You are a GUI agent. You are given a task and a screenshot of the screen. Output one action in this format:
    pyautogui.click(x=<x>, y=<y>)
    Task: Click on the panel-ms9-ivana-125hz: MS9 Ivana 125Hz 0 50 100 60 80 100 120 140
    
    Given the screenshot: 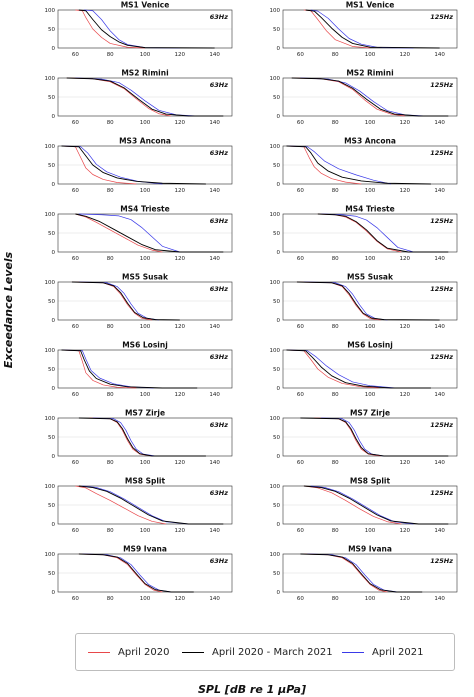 What is the action you would take?
    pyautogui.click(x=364, y=573)
    